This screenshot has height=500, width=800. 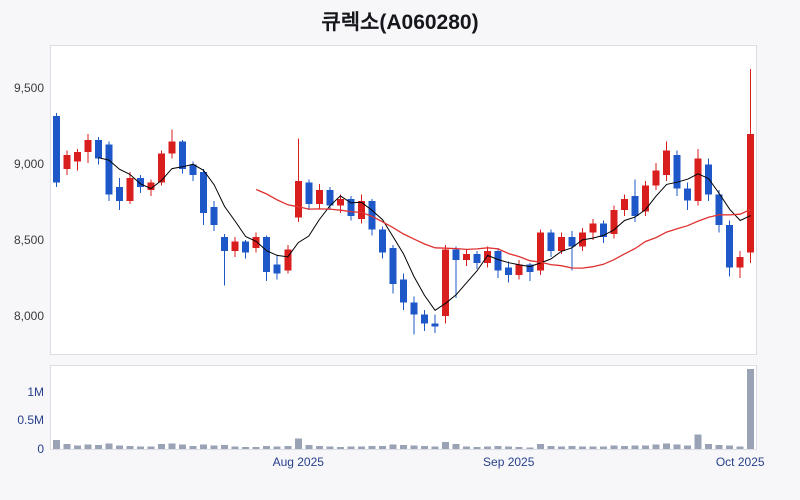 I want to click on volume-tick-label: 1M, so click(x=35, y=391).